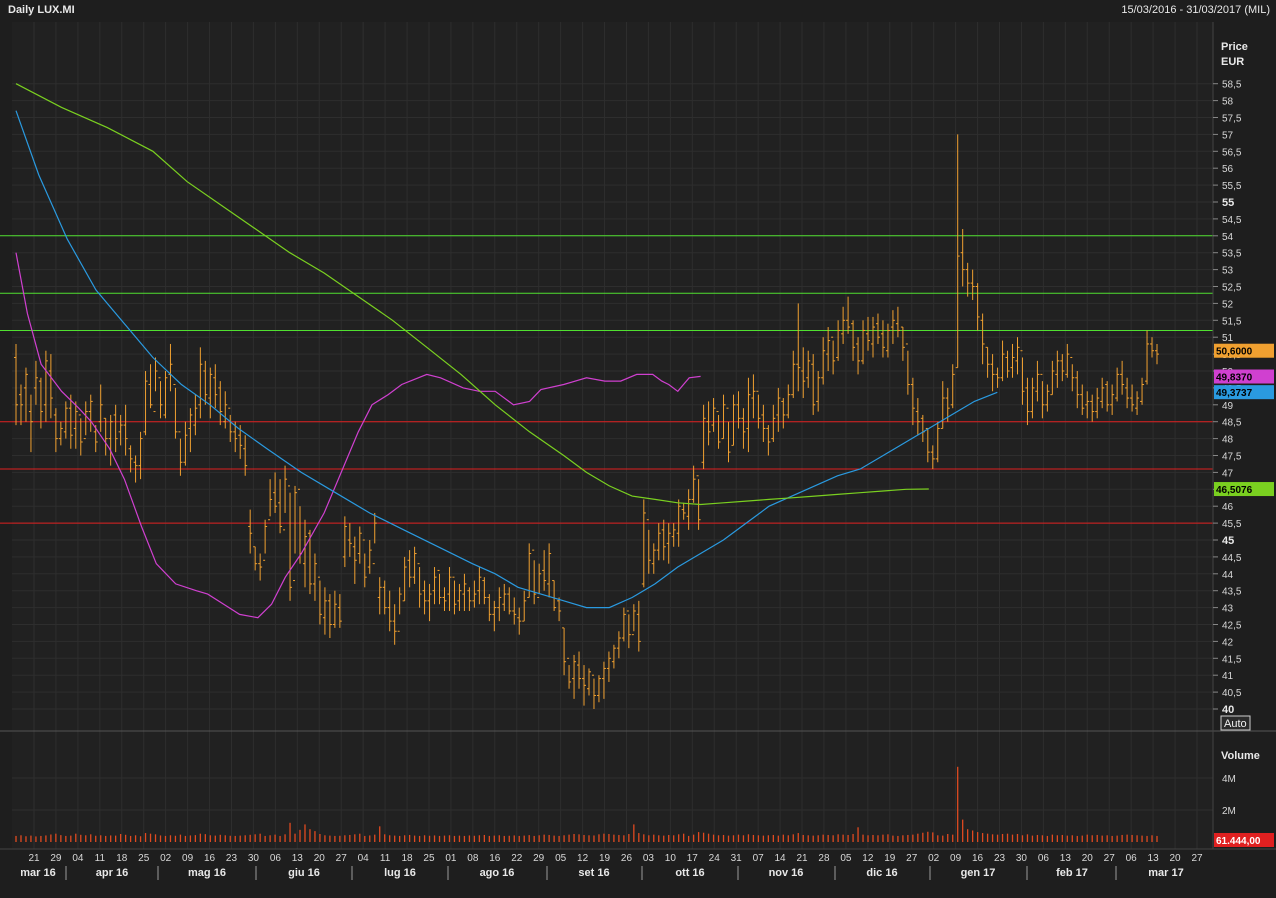 This screenshot has width=1276, height=898. I want to click on day-tick-label: 01, so click(451, 858).